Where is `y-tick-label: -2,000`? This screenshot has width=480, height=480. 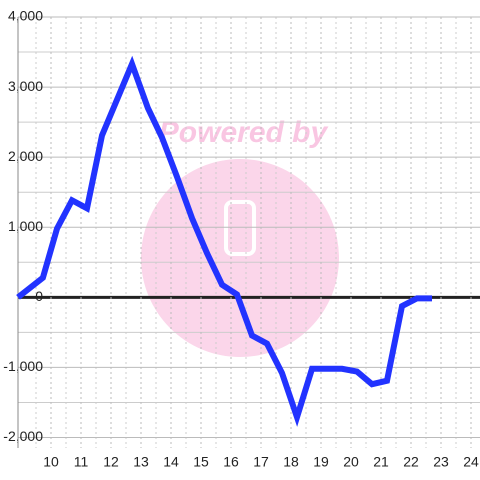 y-tick-label: -2,000 is located at coordinates (23, 436).